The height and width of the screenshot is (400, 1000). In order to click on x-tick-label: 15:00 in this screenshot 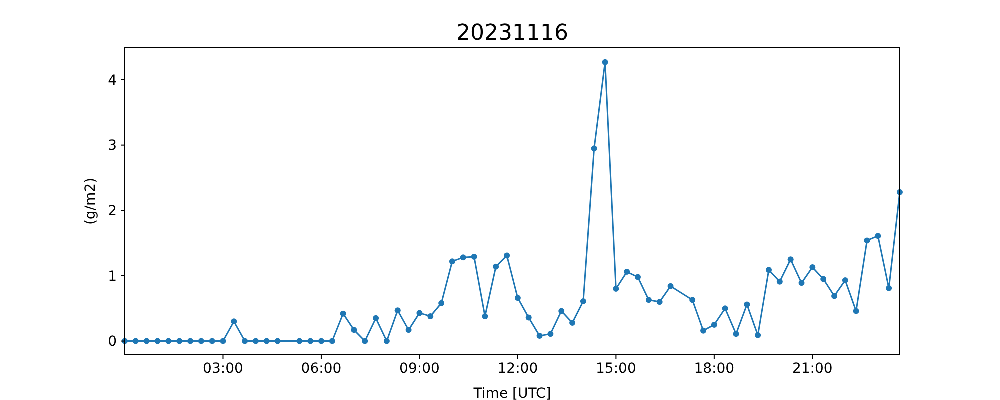, I will do `click(616, 369)`.